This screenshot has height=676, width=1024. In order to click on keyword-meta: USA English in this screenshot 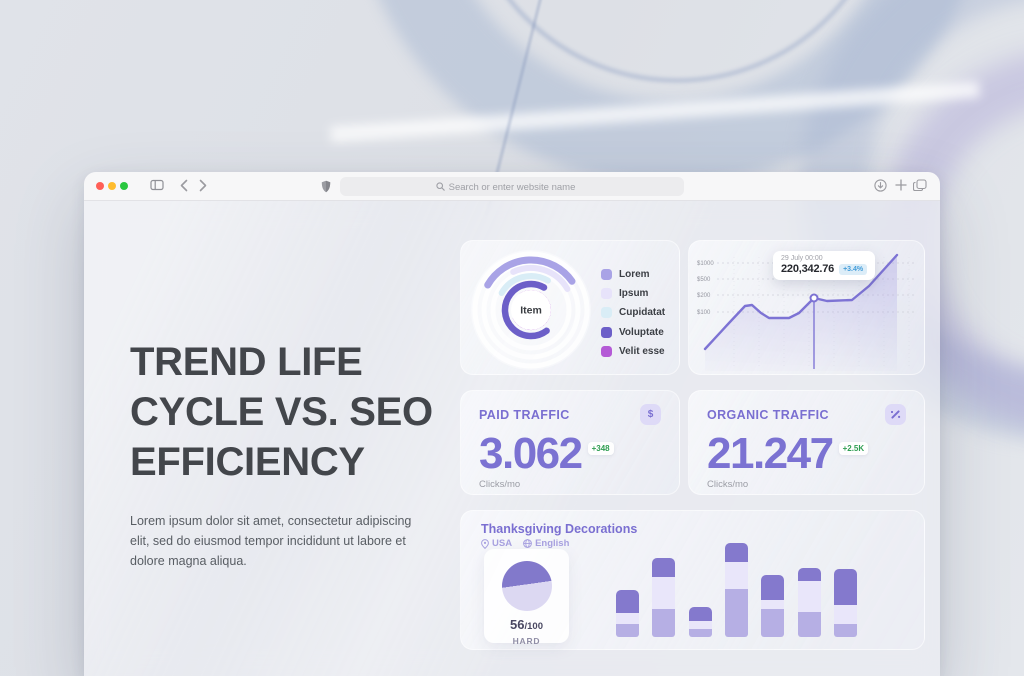, I will do `click(525, 543)`.